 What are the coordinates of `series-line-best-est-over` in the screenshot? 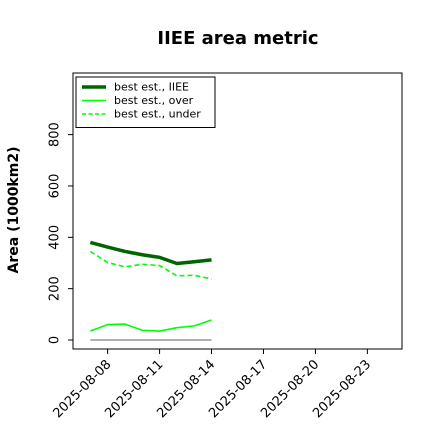 It's located at (151, 325).